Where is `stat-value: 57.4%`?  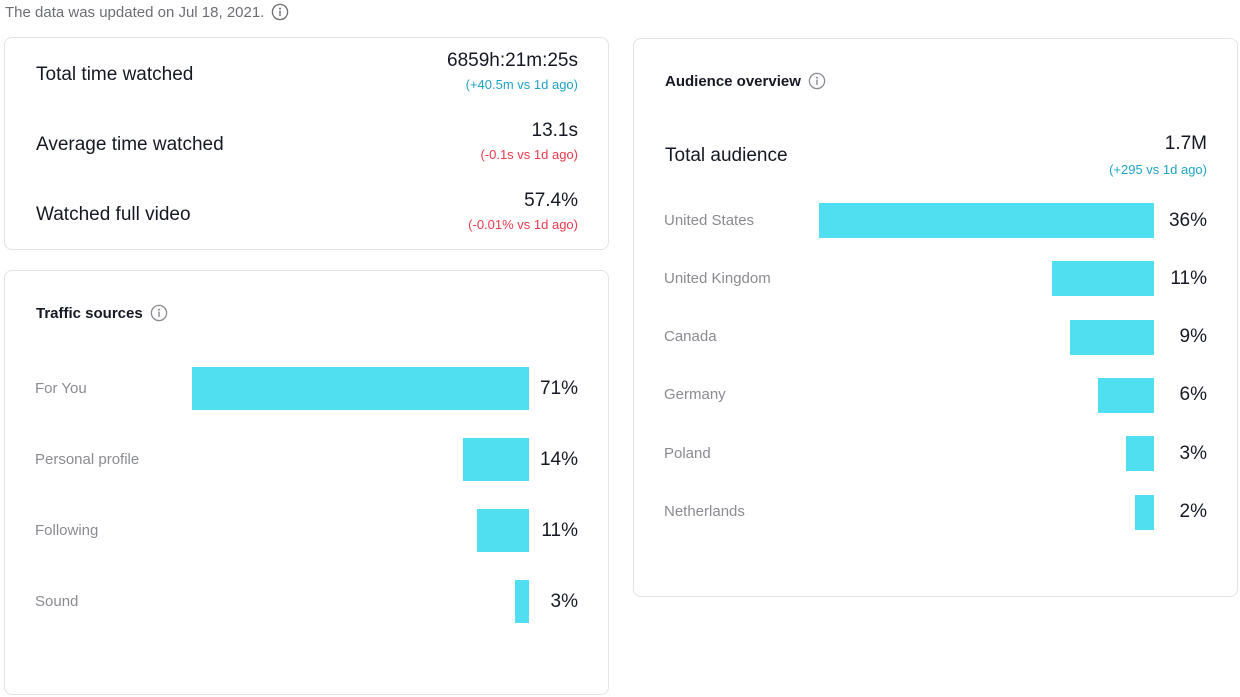
stat-value: 57.4% is located at coordinates (551, 200).